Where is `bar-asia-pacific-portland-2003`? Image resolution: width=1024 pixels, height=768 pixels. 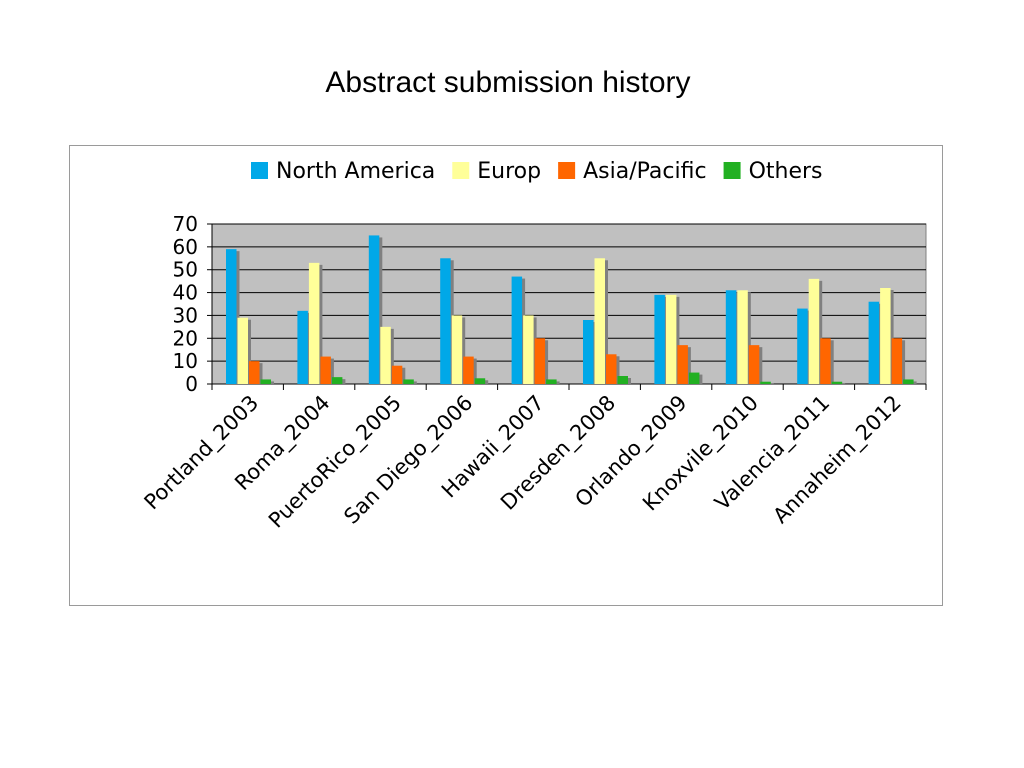 bar-asia-pacific-portland-2003 is located at coordinates (254, 372).